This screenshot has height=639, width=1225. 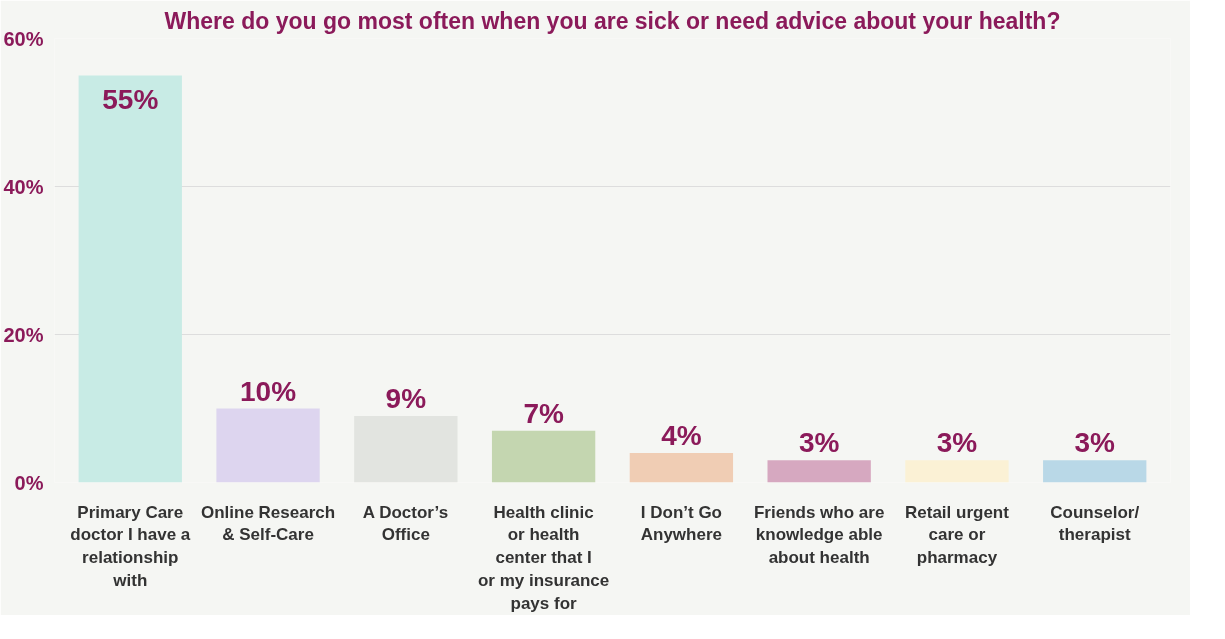 What do you see at coordinates (23, 334) in the screenshot?
I see `y-tick-label: 20%` at bounding box center [23, 334].